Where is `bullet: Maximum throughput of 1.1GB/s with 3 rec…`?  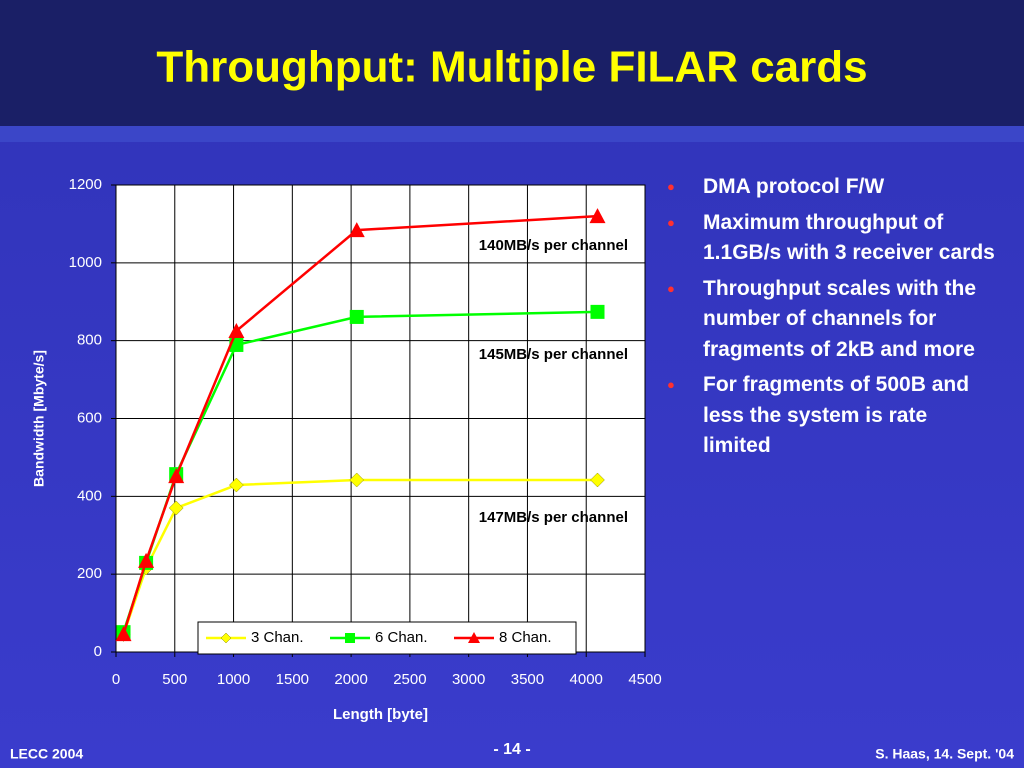 bullet: Maximum throughput of 1.1GB/s with 3 rec… is located at coordinates (830, 238).